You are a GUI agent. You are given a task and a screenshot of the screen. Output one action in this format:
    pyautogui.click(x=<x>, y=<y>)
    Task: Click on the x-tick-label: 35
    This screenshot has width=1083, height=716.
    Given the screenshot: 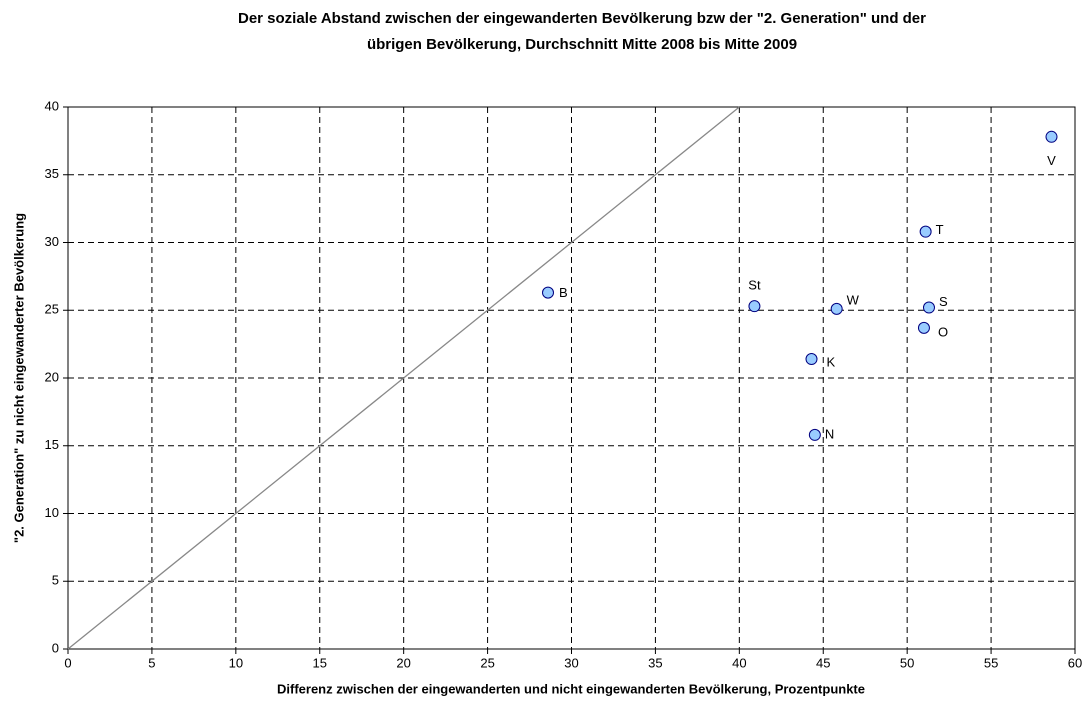 What is the action you would take?
    pyautogui.click(x=655, y=662)
    